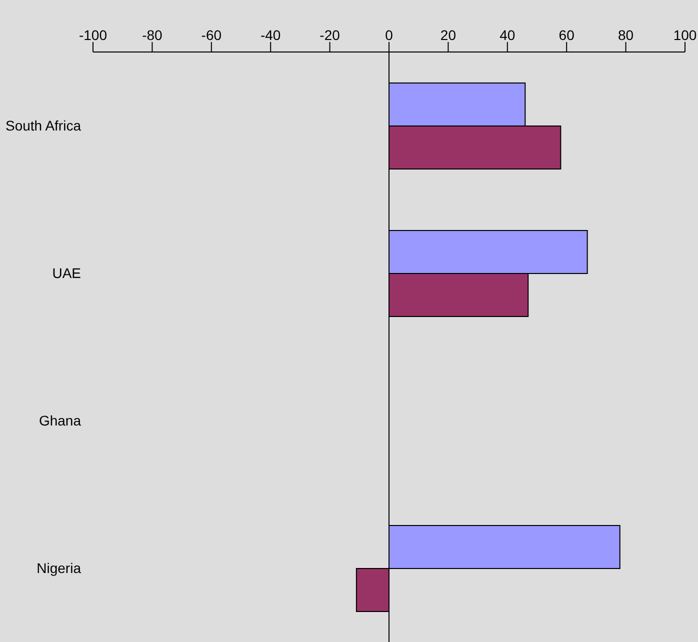 This screenshot has height=642, width=698. What do you see at coordinates (330, 35) in the screenshot?
I see `x-tick-label: -20` at bounding box center [330, 35].